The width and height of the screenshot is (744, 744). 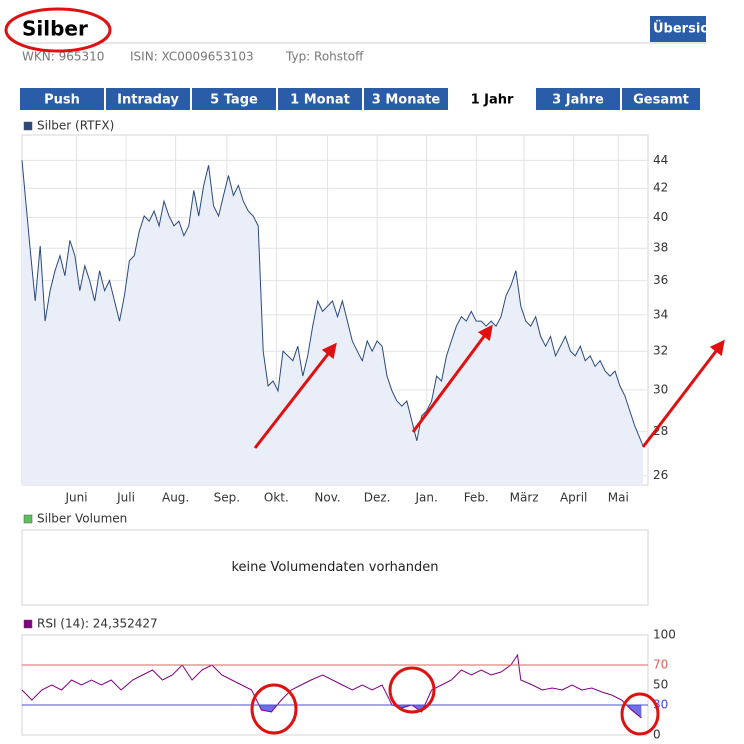 I want to click on tab-label: Intraday, so click(x=148, y=100).